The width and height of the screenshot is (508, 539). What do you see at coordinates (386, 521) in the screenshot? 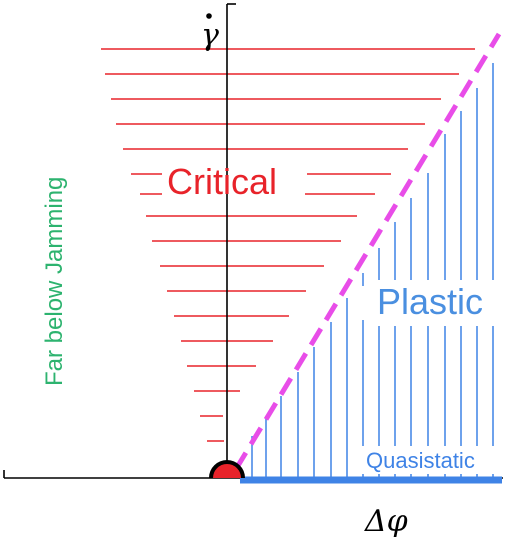
I see `x-axis-label: Δφ` at bounding box center [386, 521].